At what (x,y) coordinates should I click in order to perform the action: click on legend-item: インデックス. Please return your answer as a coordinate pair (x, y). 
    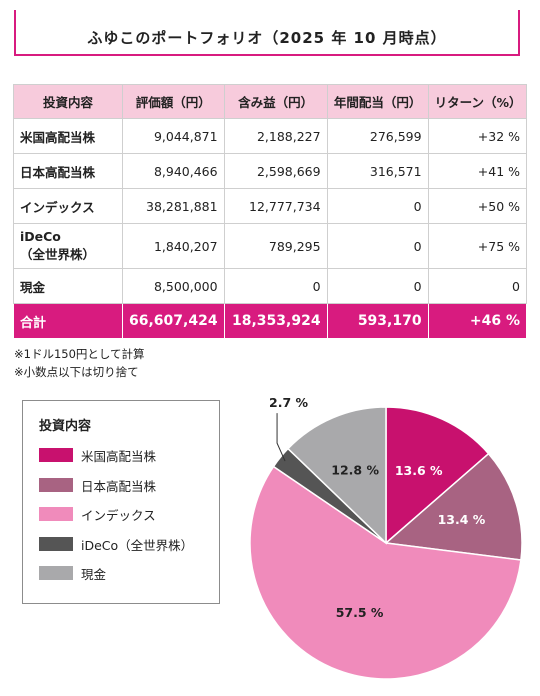
    Looking at the image, I should click on (97, 514).